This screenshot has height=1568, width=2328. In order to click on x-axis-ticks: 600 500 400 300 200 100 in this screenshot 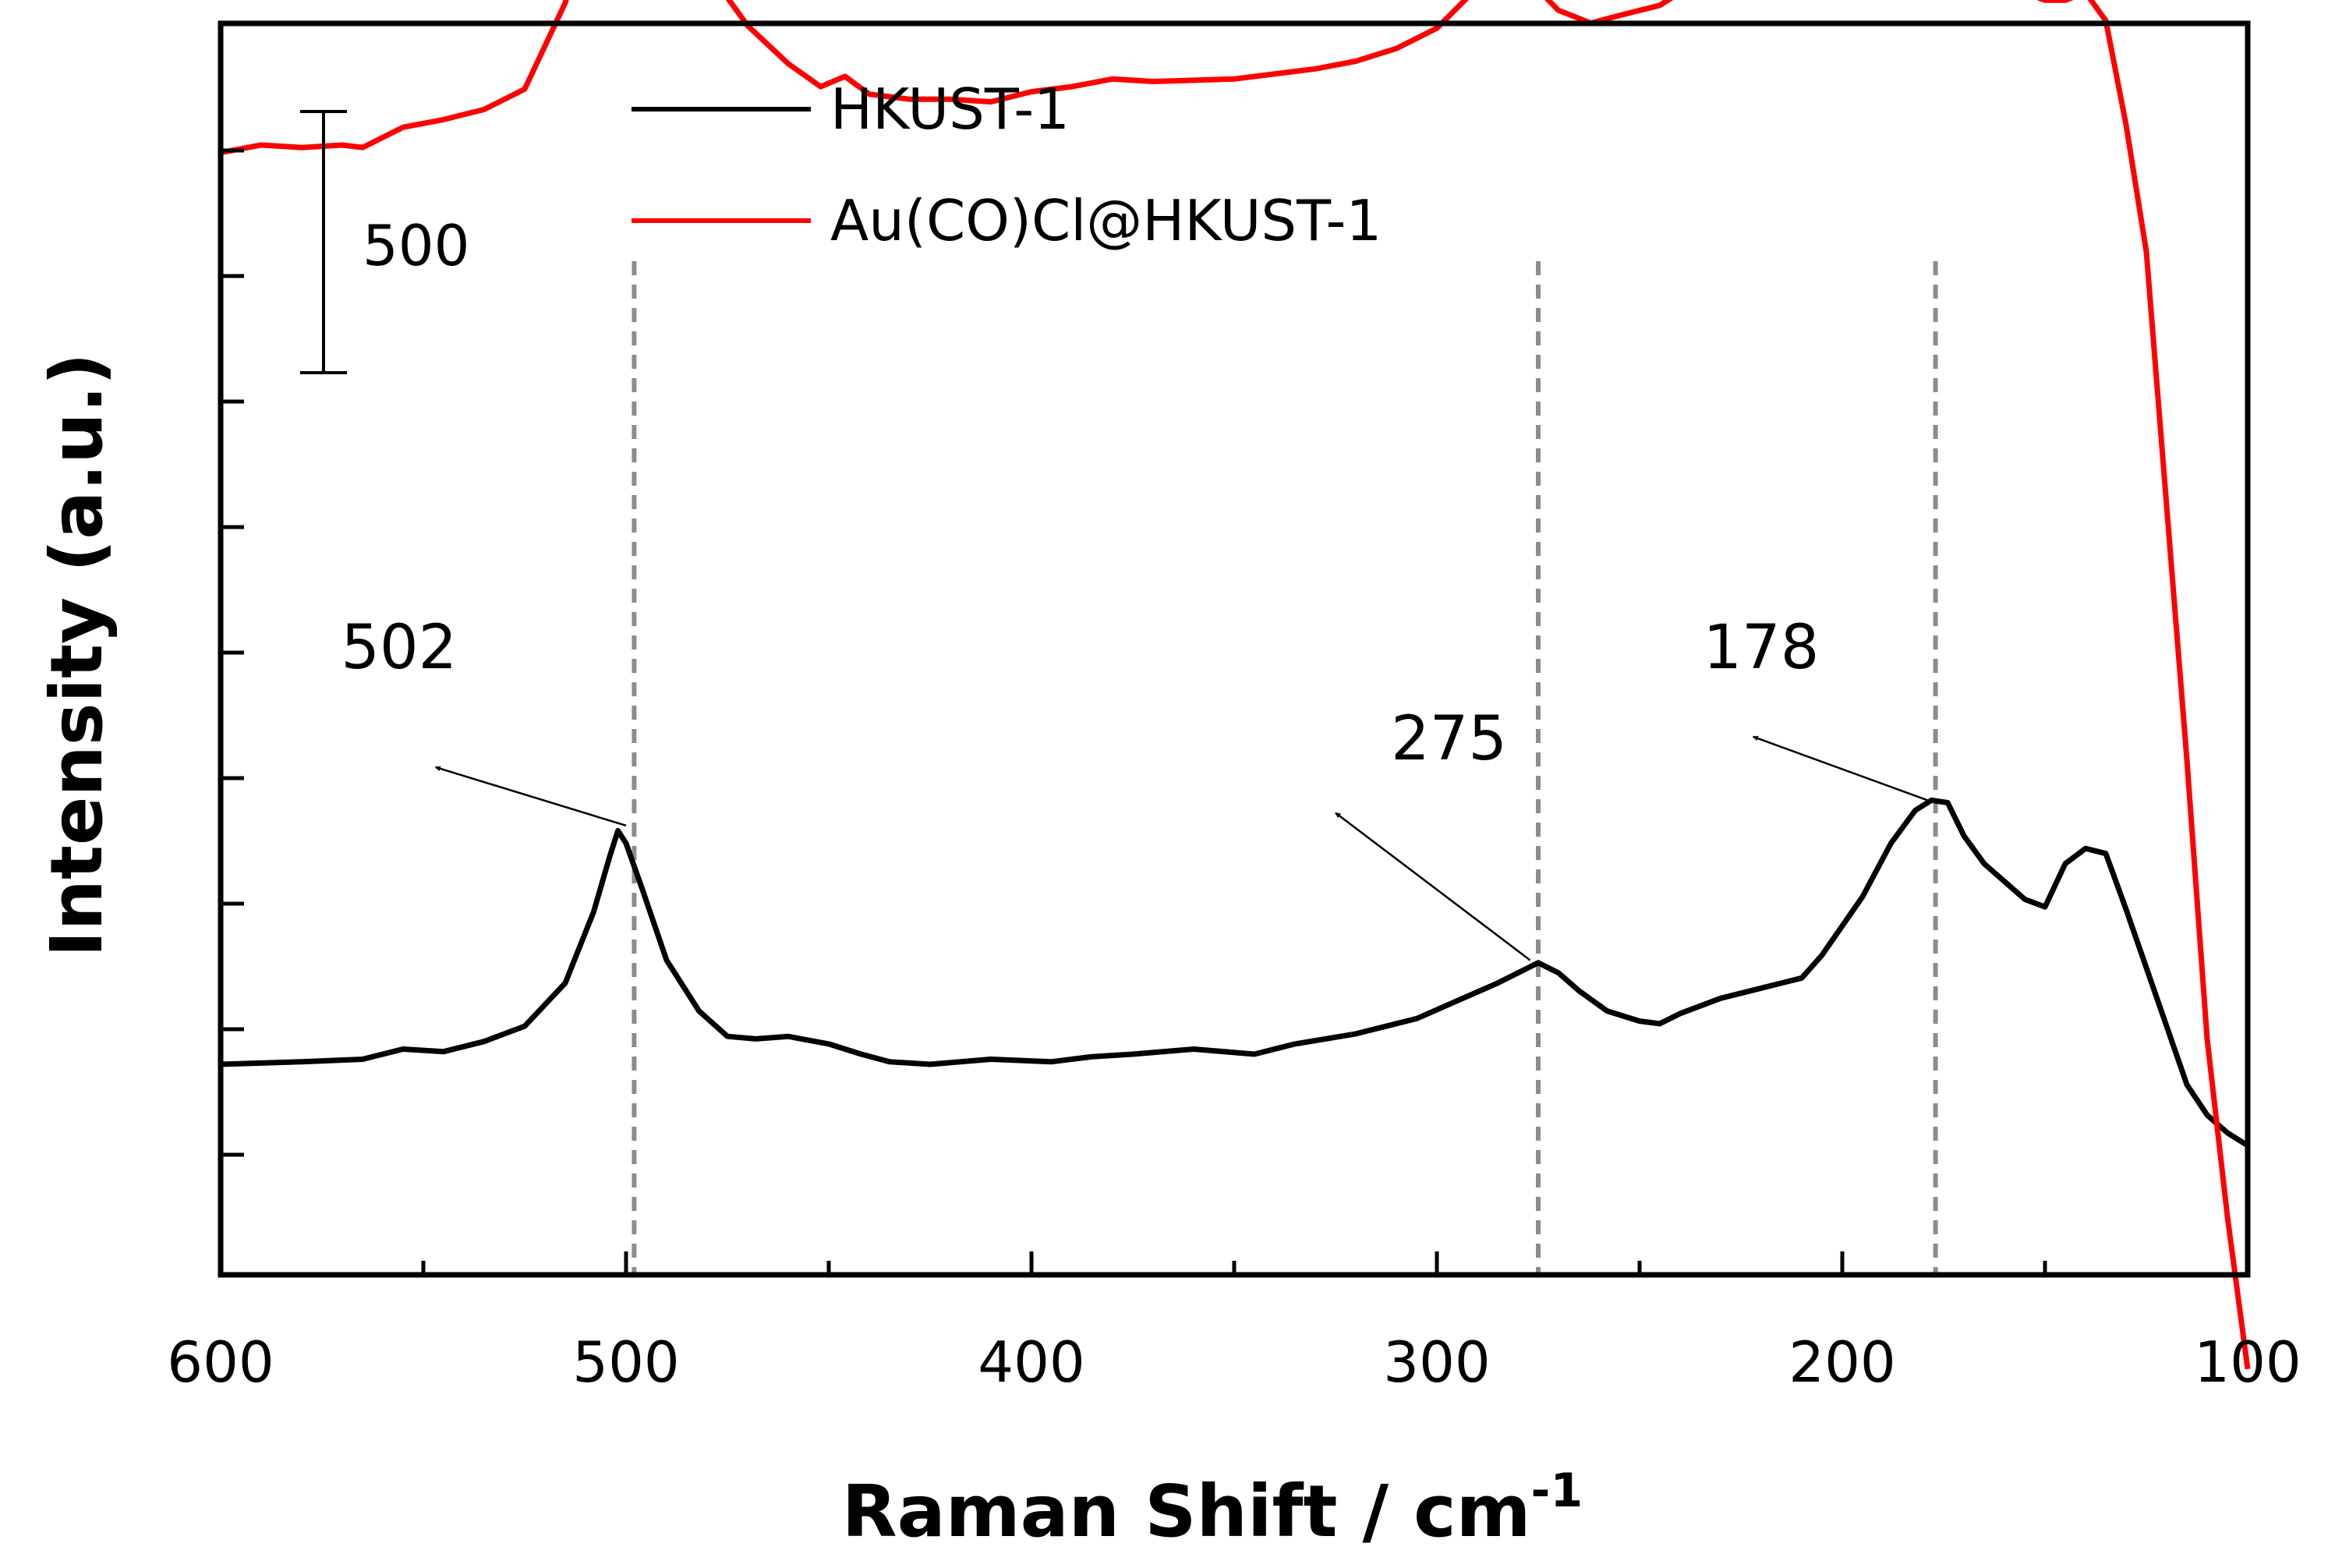, I will do `click(1234, 1323)`.